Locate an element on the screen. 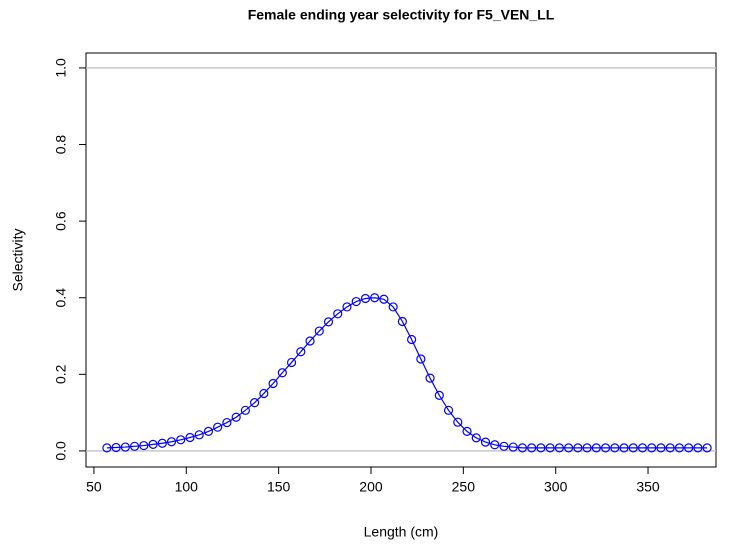 Image resolution: width=733 pixels, height=549 pixels. x-tick-label: 50 is located at coordinates (94, 487).